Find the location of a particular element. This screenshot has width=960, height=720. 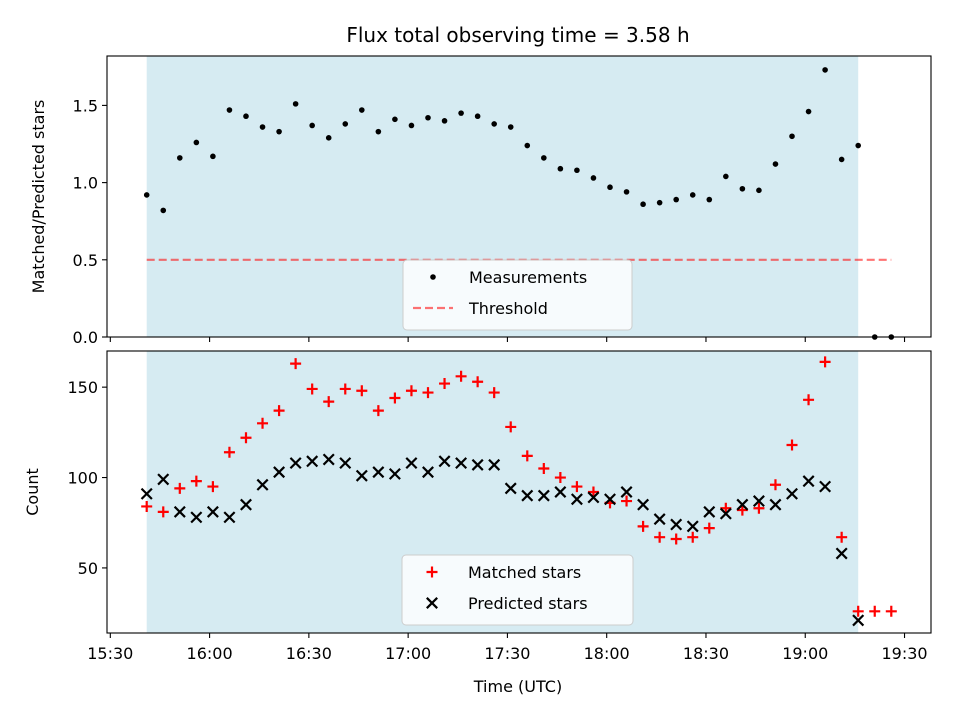

legend-marker is located at coordinates (433, 277).